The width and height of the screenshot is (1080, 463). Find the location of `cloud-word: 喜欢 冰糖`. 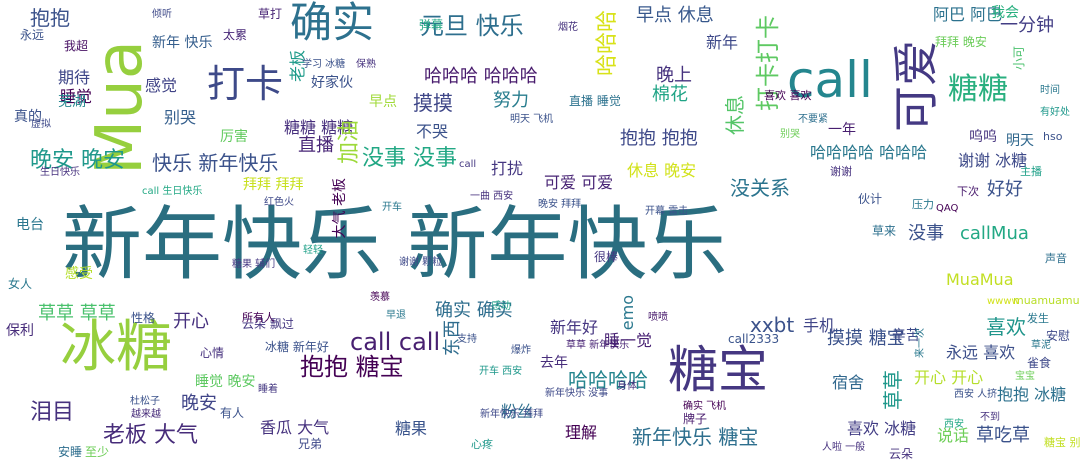

cloud-word: 喜欢 冰糖 is located at coordinates (882, 428).